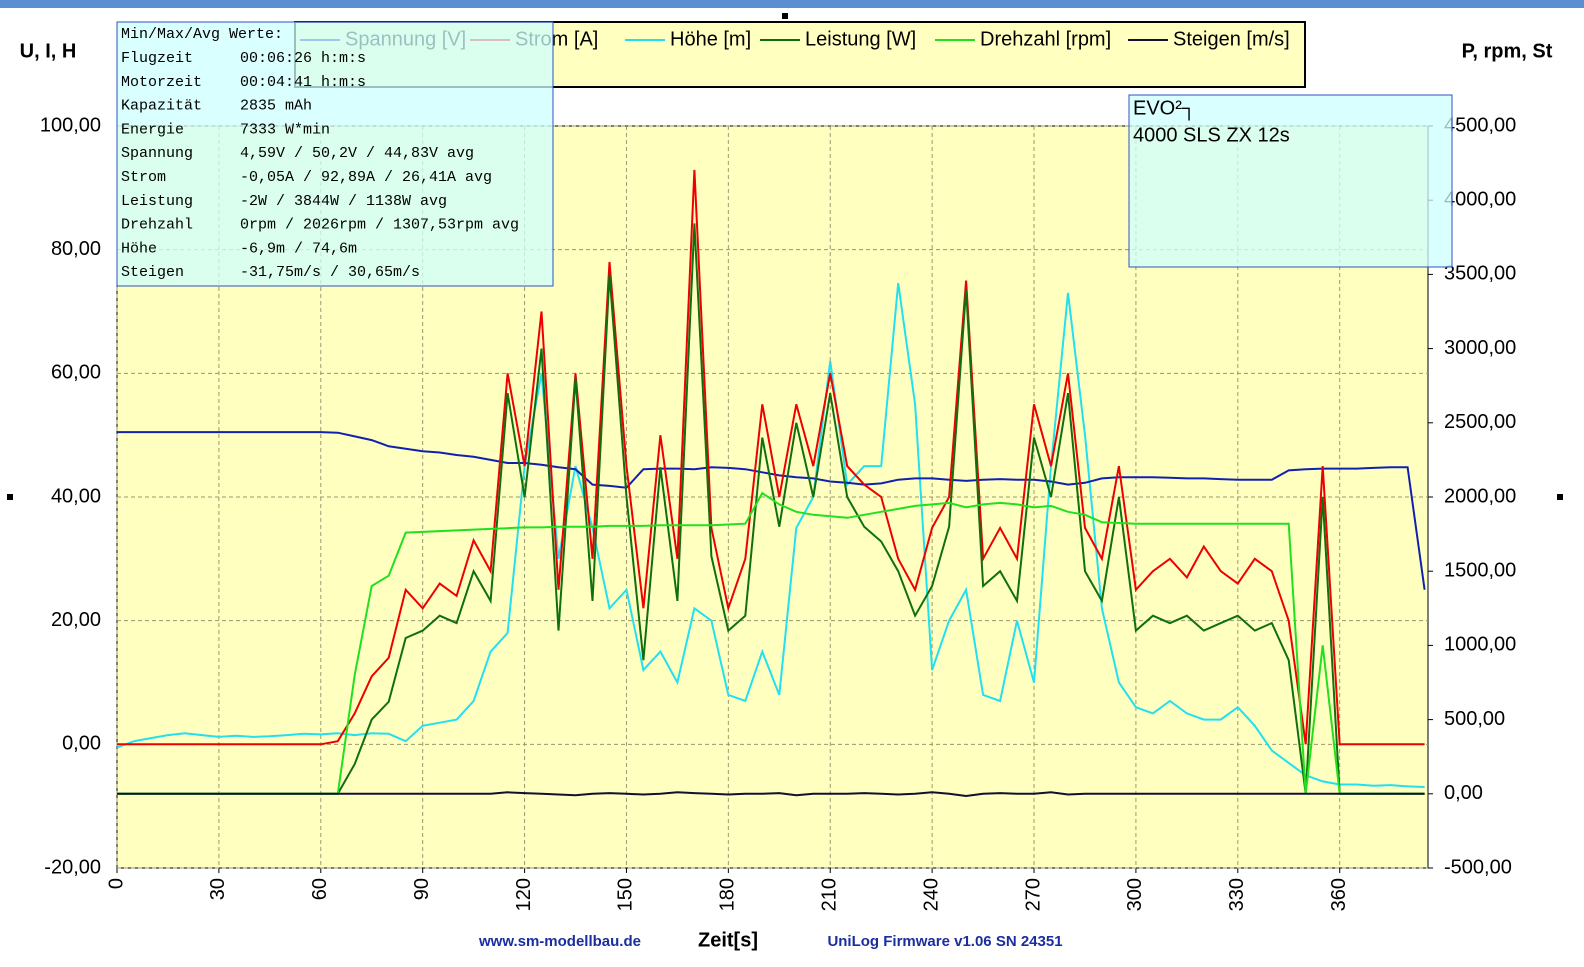  What do you see at coordinates (1231, 39) in the screenshot?
I see `legend-label: Steigen [m/s]` at bounding box center [1231, 39].